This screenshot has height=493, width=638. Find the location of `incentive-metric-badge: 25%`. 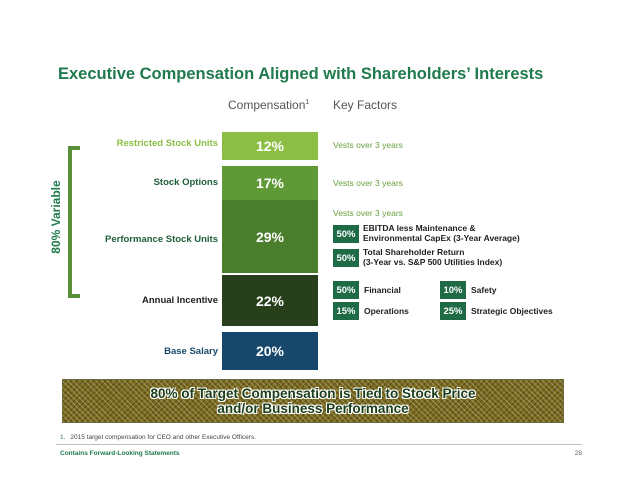

incentive-metric-badge: 25% is located at coordinates (453, 311).